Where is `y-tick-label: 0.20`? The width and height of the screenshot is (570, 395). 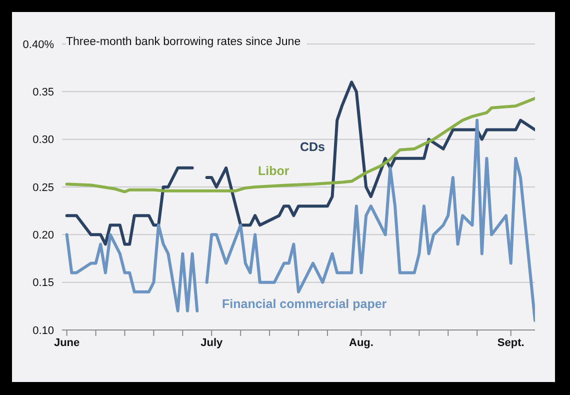
y-tick-label: 0.20 is located at coordinates (43, 236).